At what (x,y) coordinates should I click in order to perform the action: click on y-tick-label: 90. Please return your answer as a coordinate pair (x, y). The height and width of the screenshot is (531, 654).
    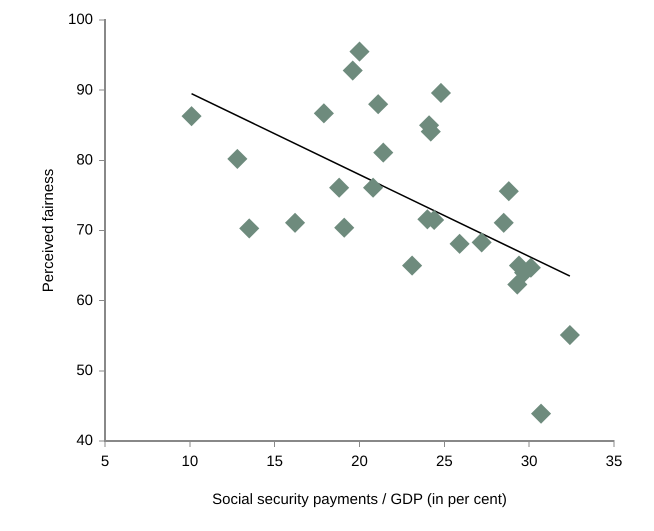
    Looking at the image, I should click on (85, 89).